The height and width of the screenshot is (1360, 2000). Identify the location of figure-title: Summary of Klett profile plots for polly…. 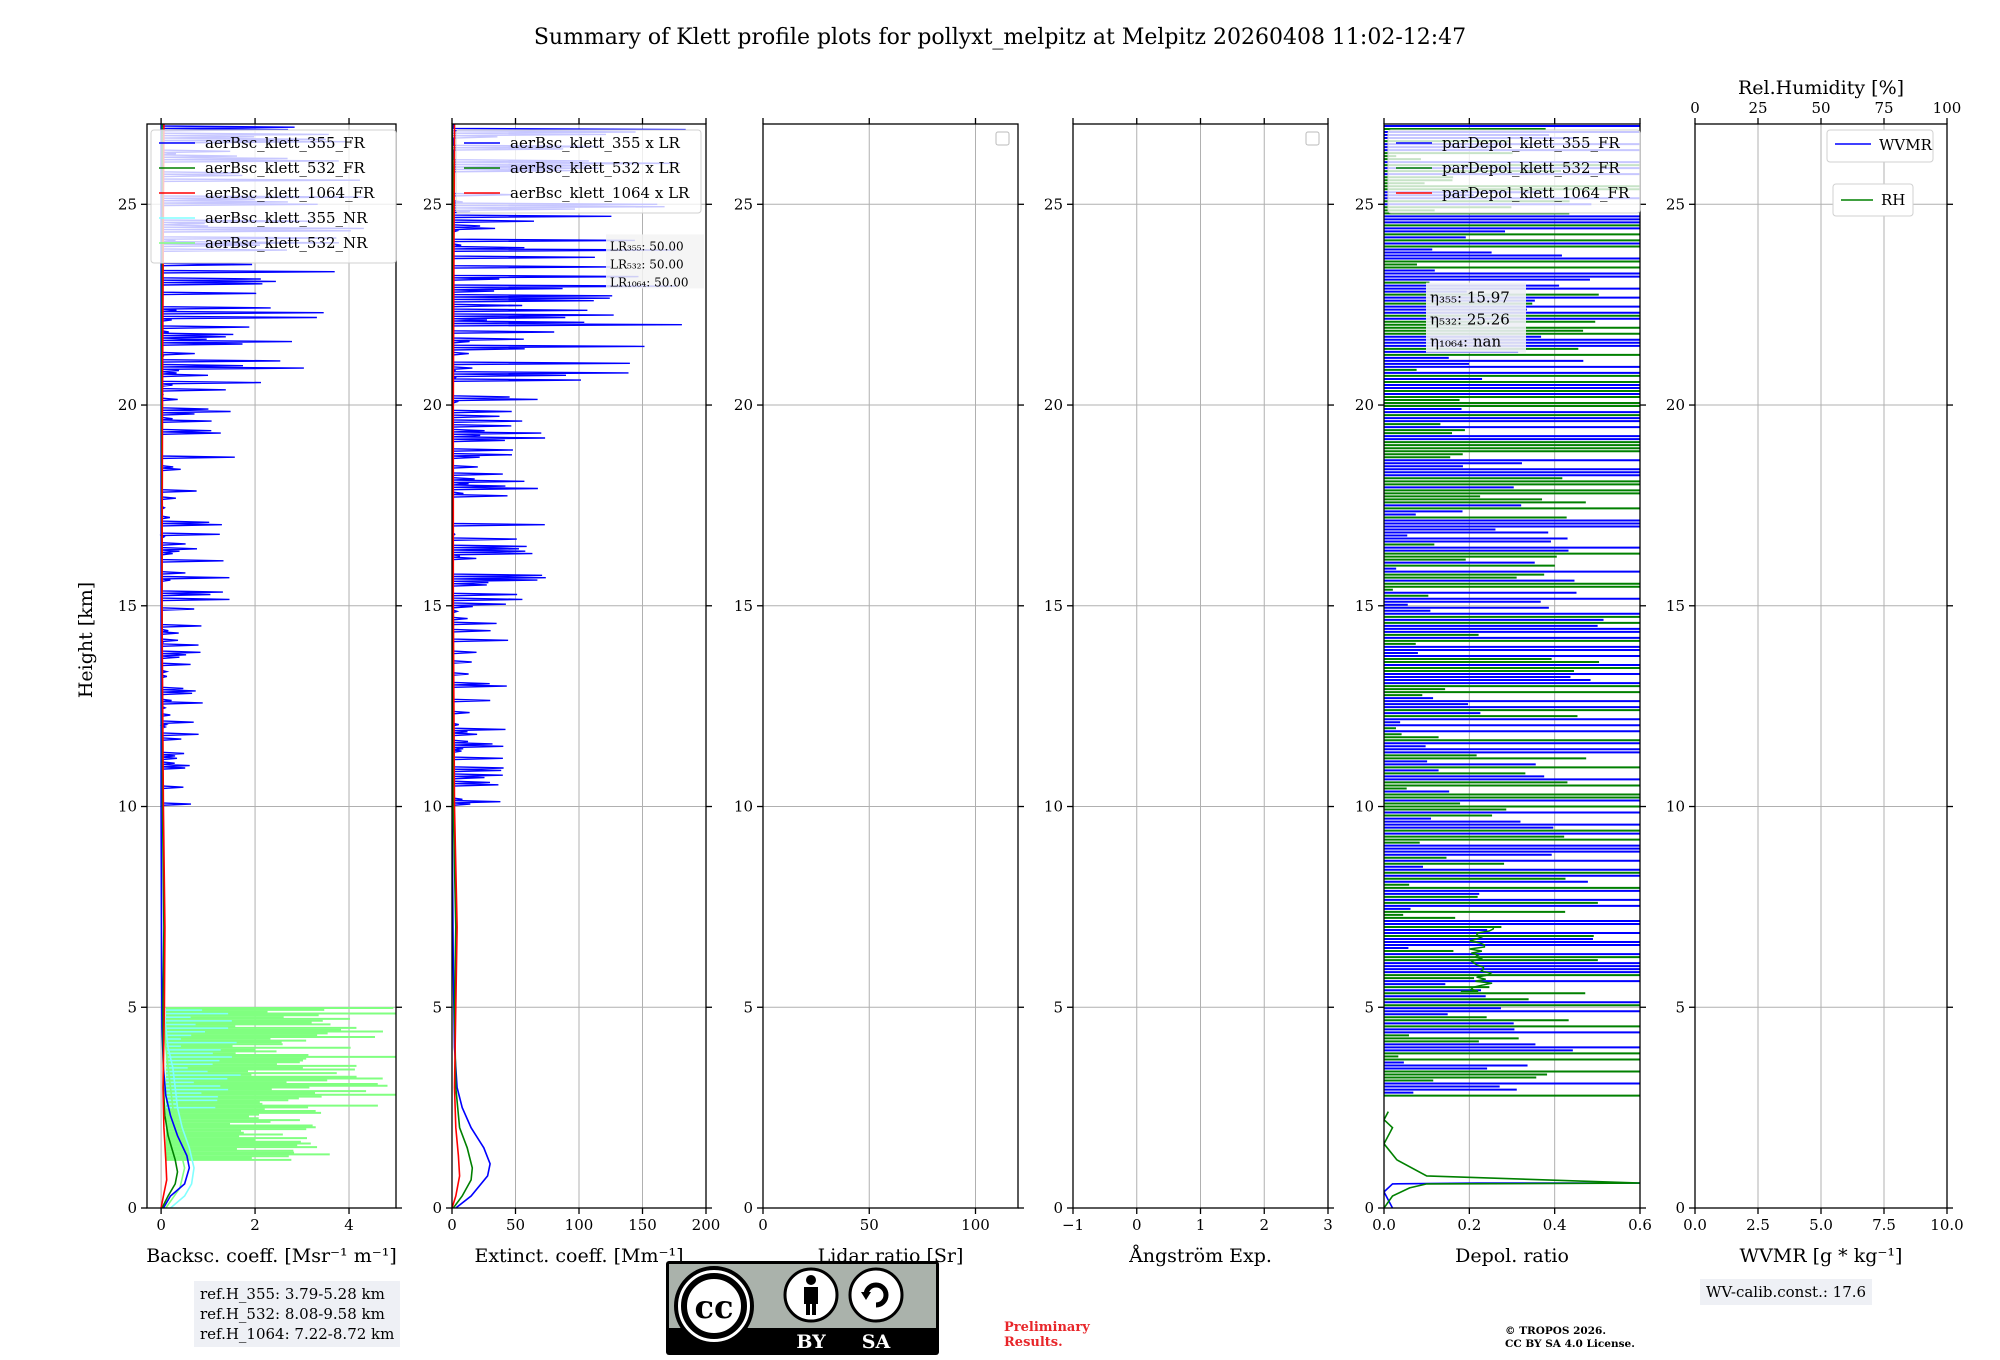
(1000, 37).